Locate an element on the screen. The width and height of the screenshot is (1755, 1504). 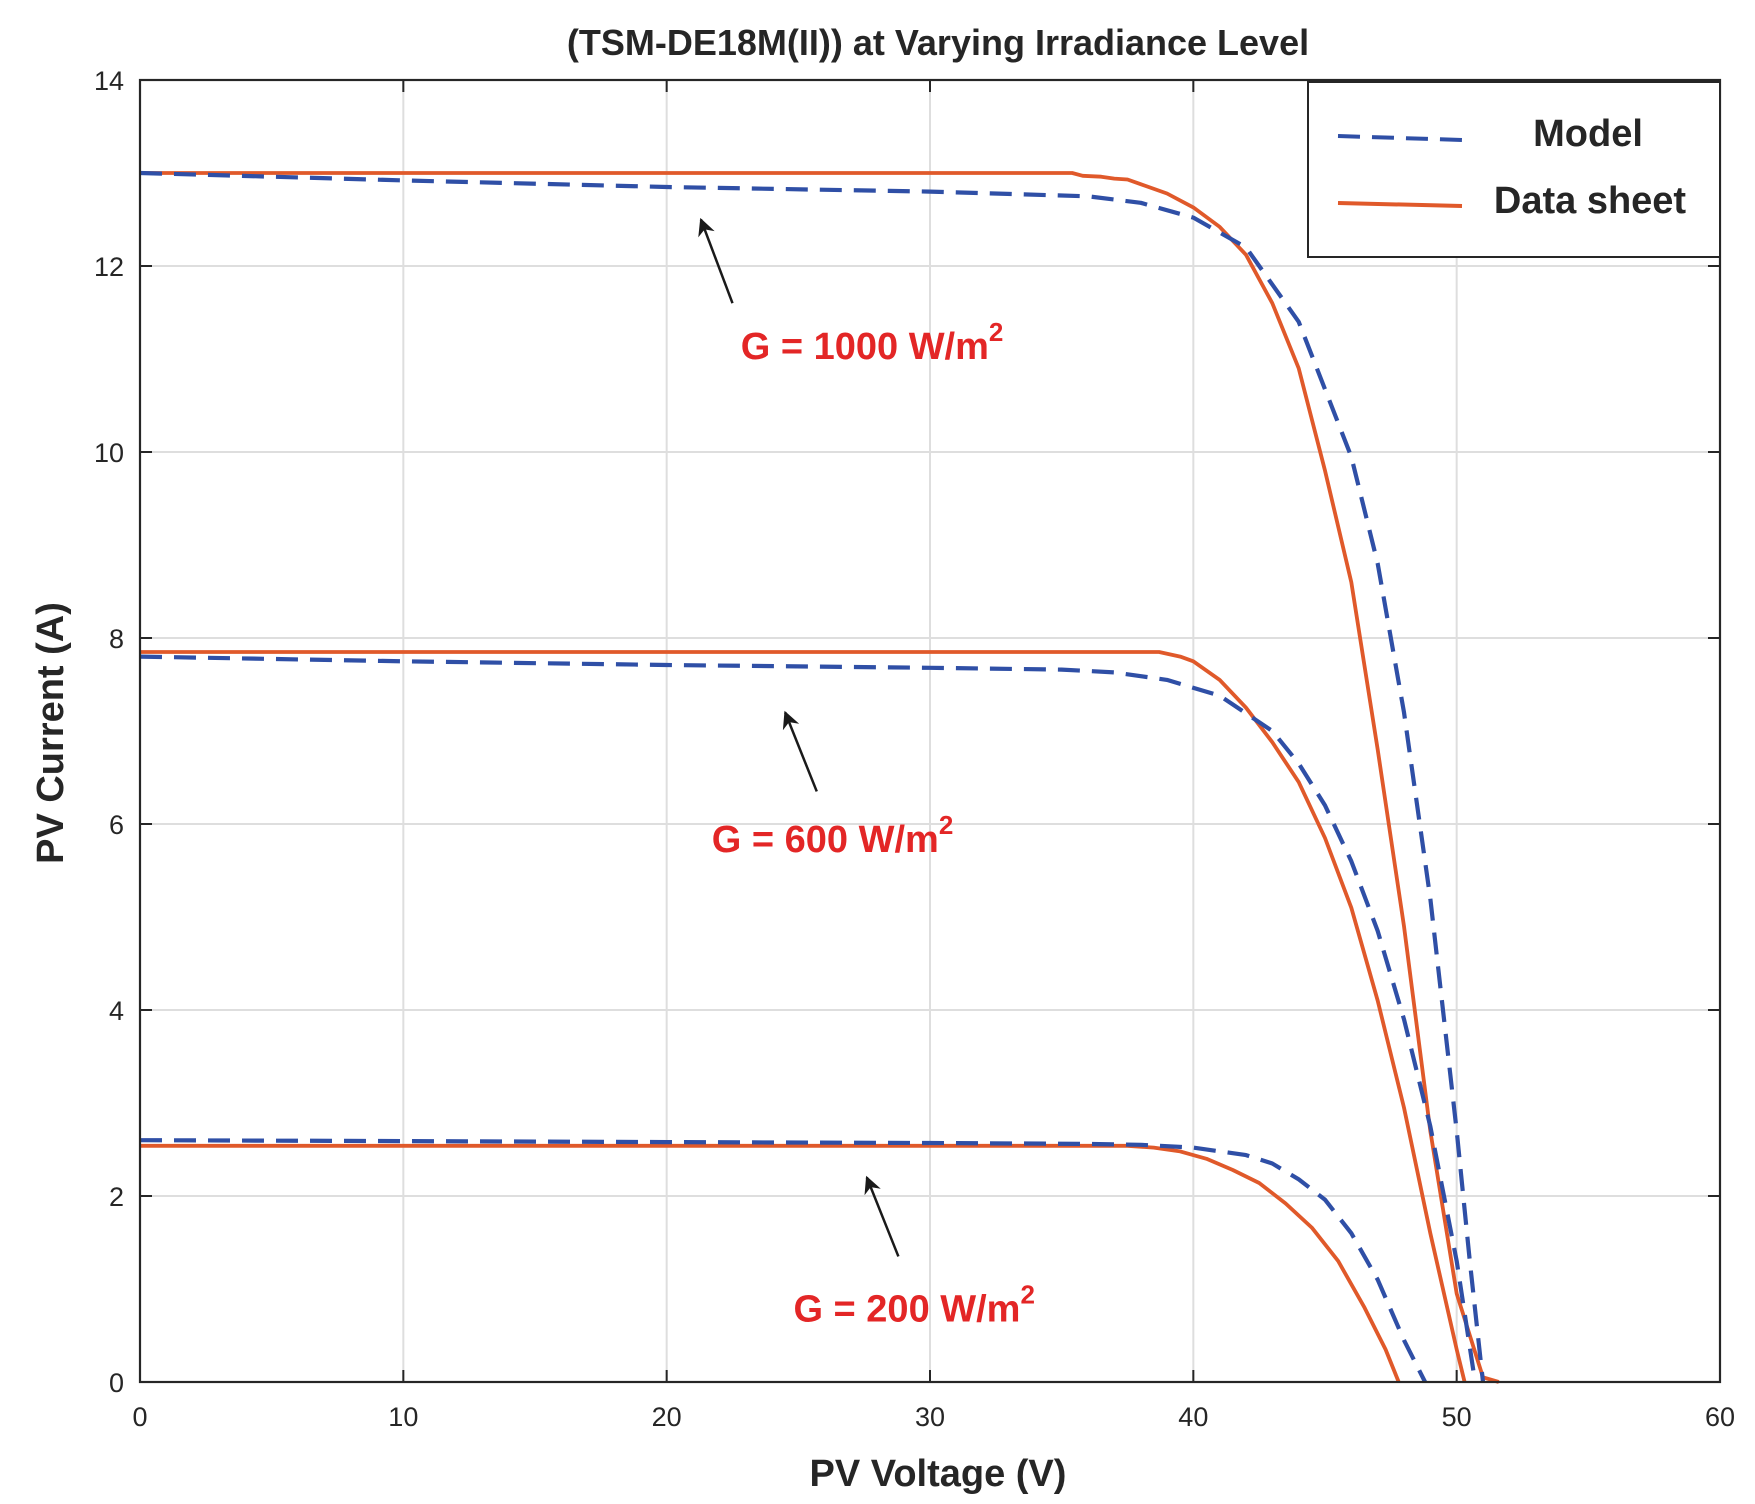
irradiance-label: G = 1000 W/m2 is located at coordinates (872, 342).